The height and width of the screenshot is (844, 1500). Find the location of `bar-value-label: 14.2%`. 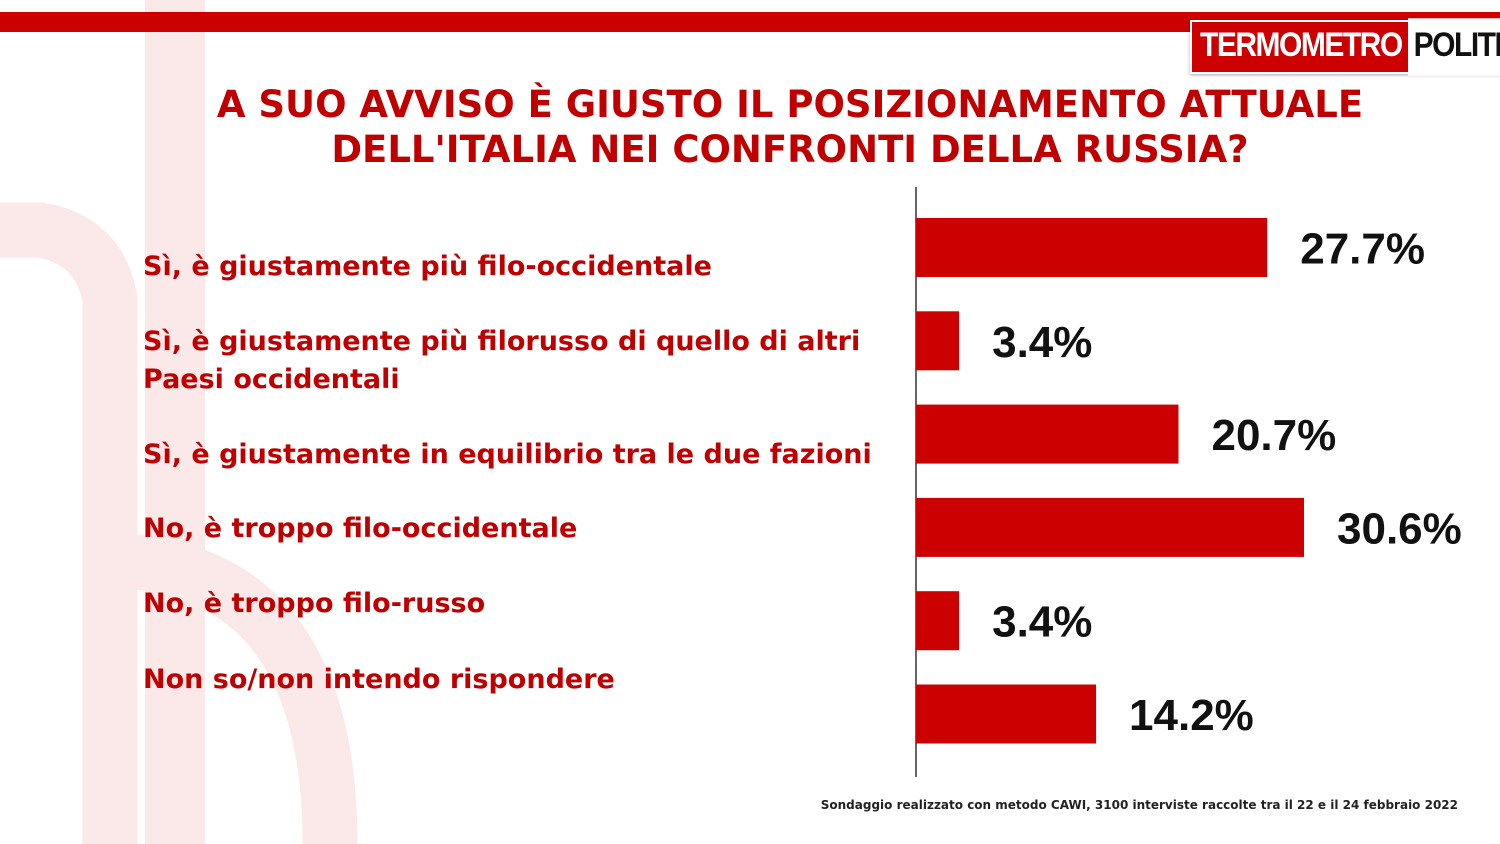

bar-value-label: 14.2% is located at coordinates (1191, 715).